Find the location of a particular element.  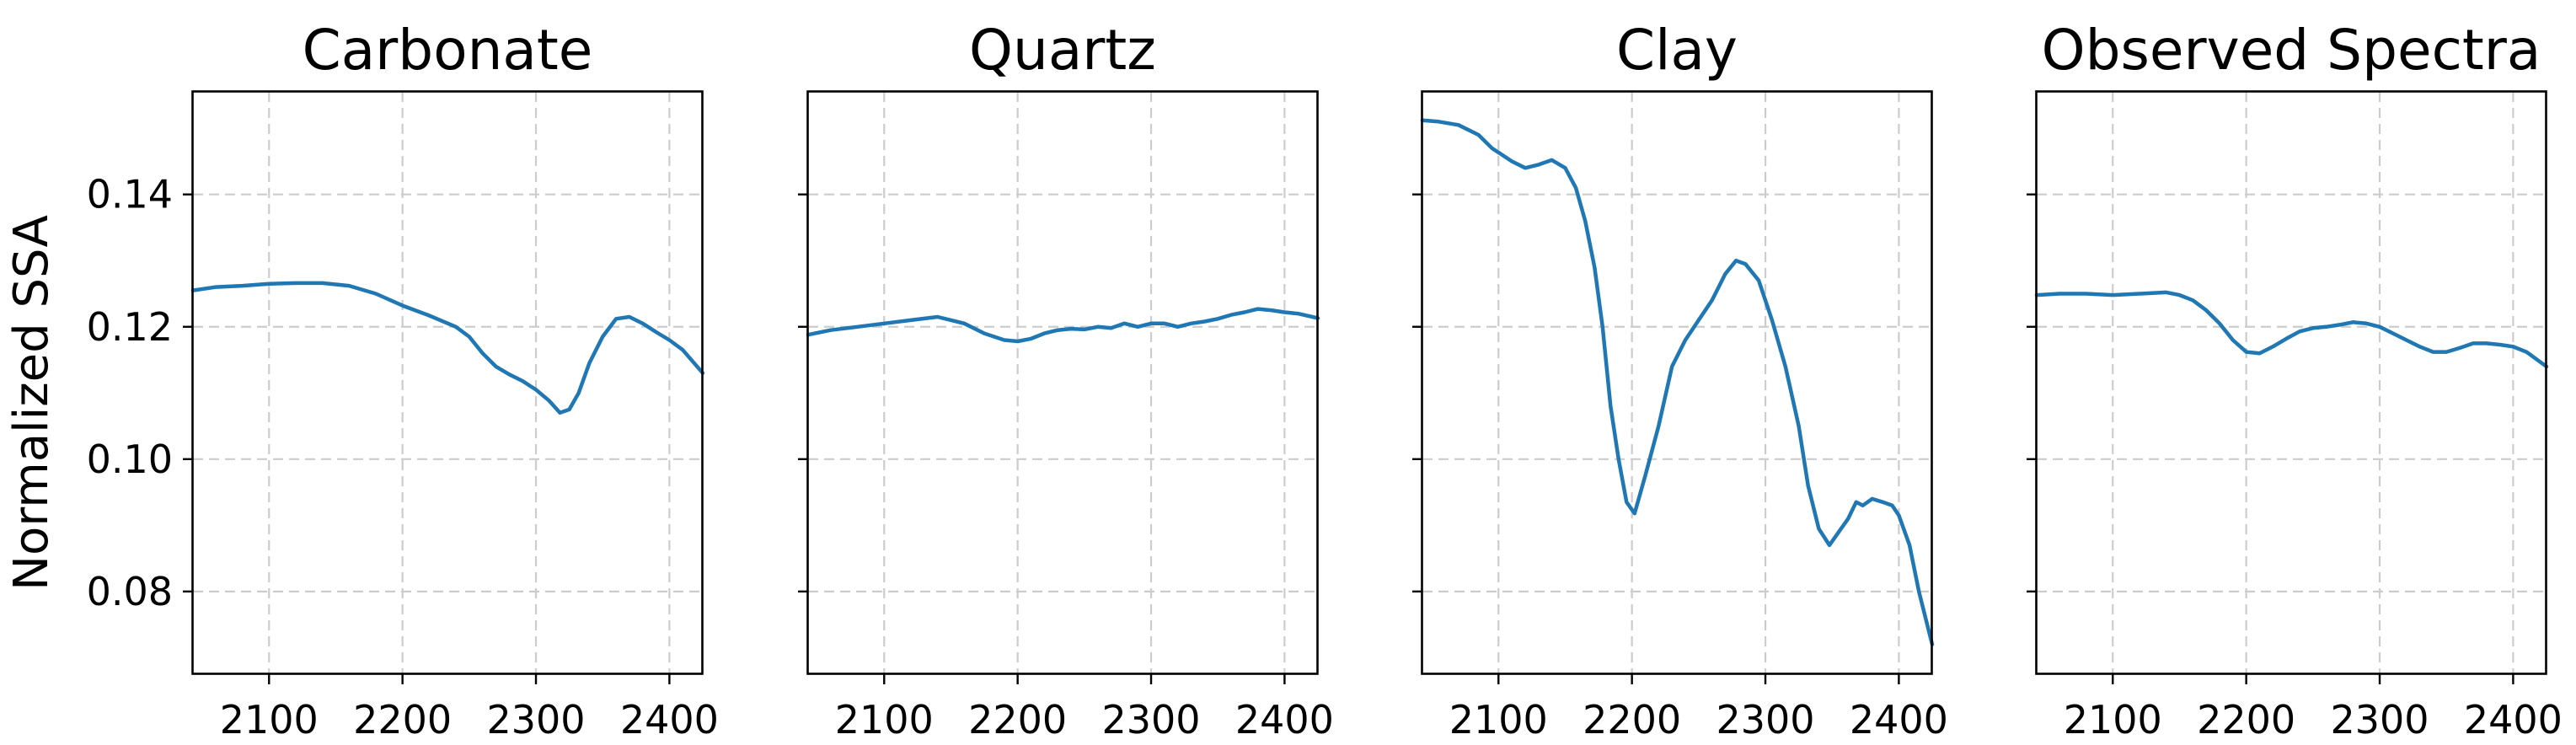

line-series-carbonate is located at coordinates (447, 348).